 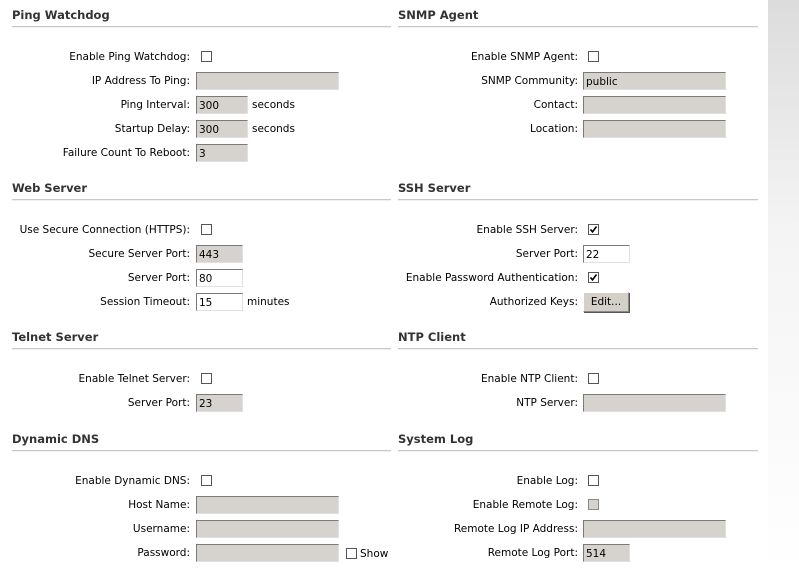 I want to click on field-label: SNMP Community:, so click(x=529, y=81).